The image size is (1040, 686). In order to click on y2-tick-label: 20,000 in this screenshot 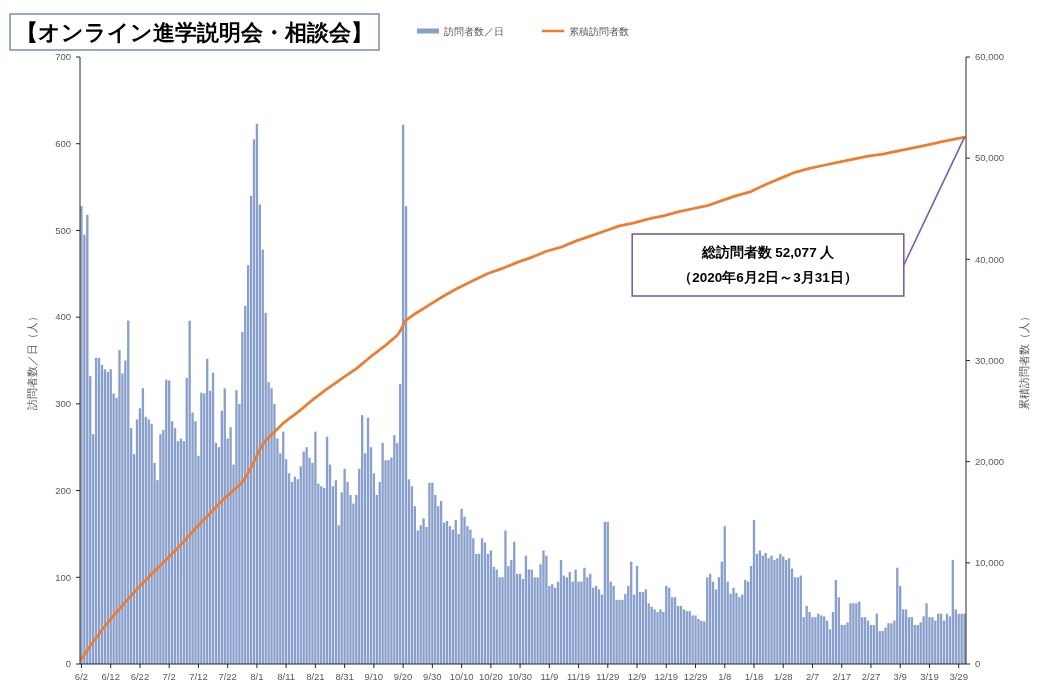, I will do `click(990, 461)`.